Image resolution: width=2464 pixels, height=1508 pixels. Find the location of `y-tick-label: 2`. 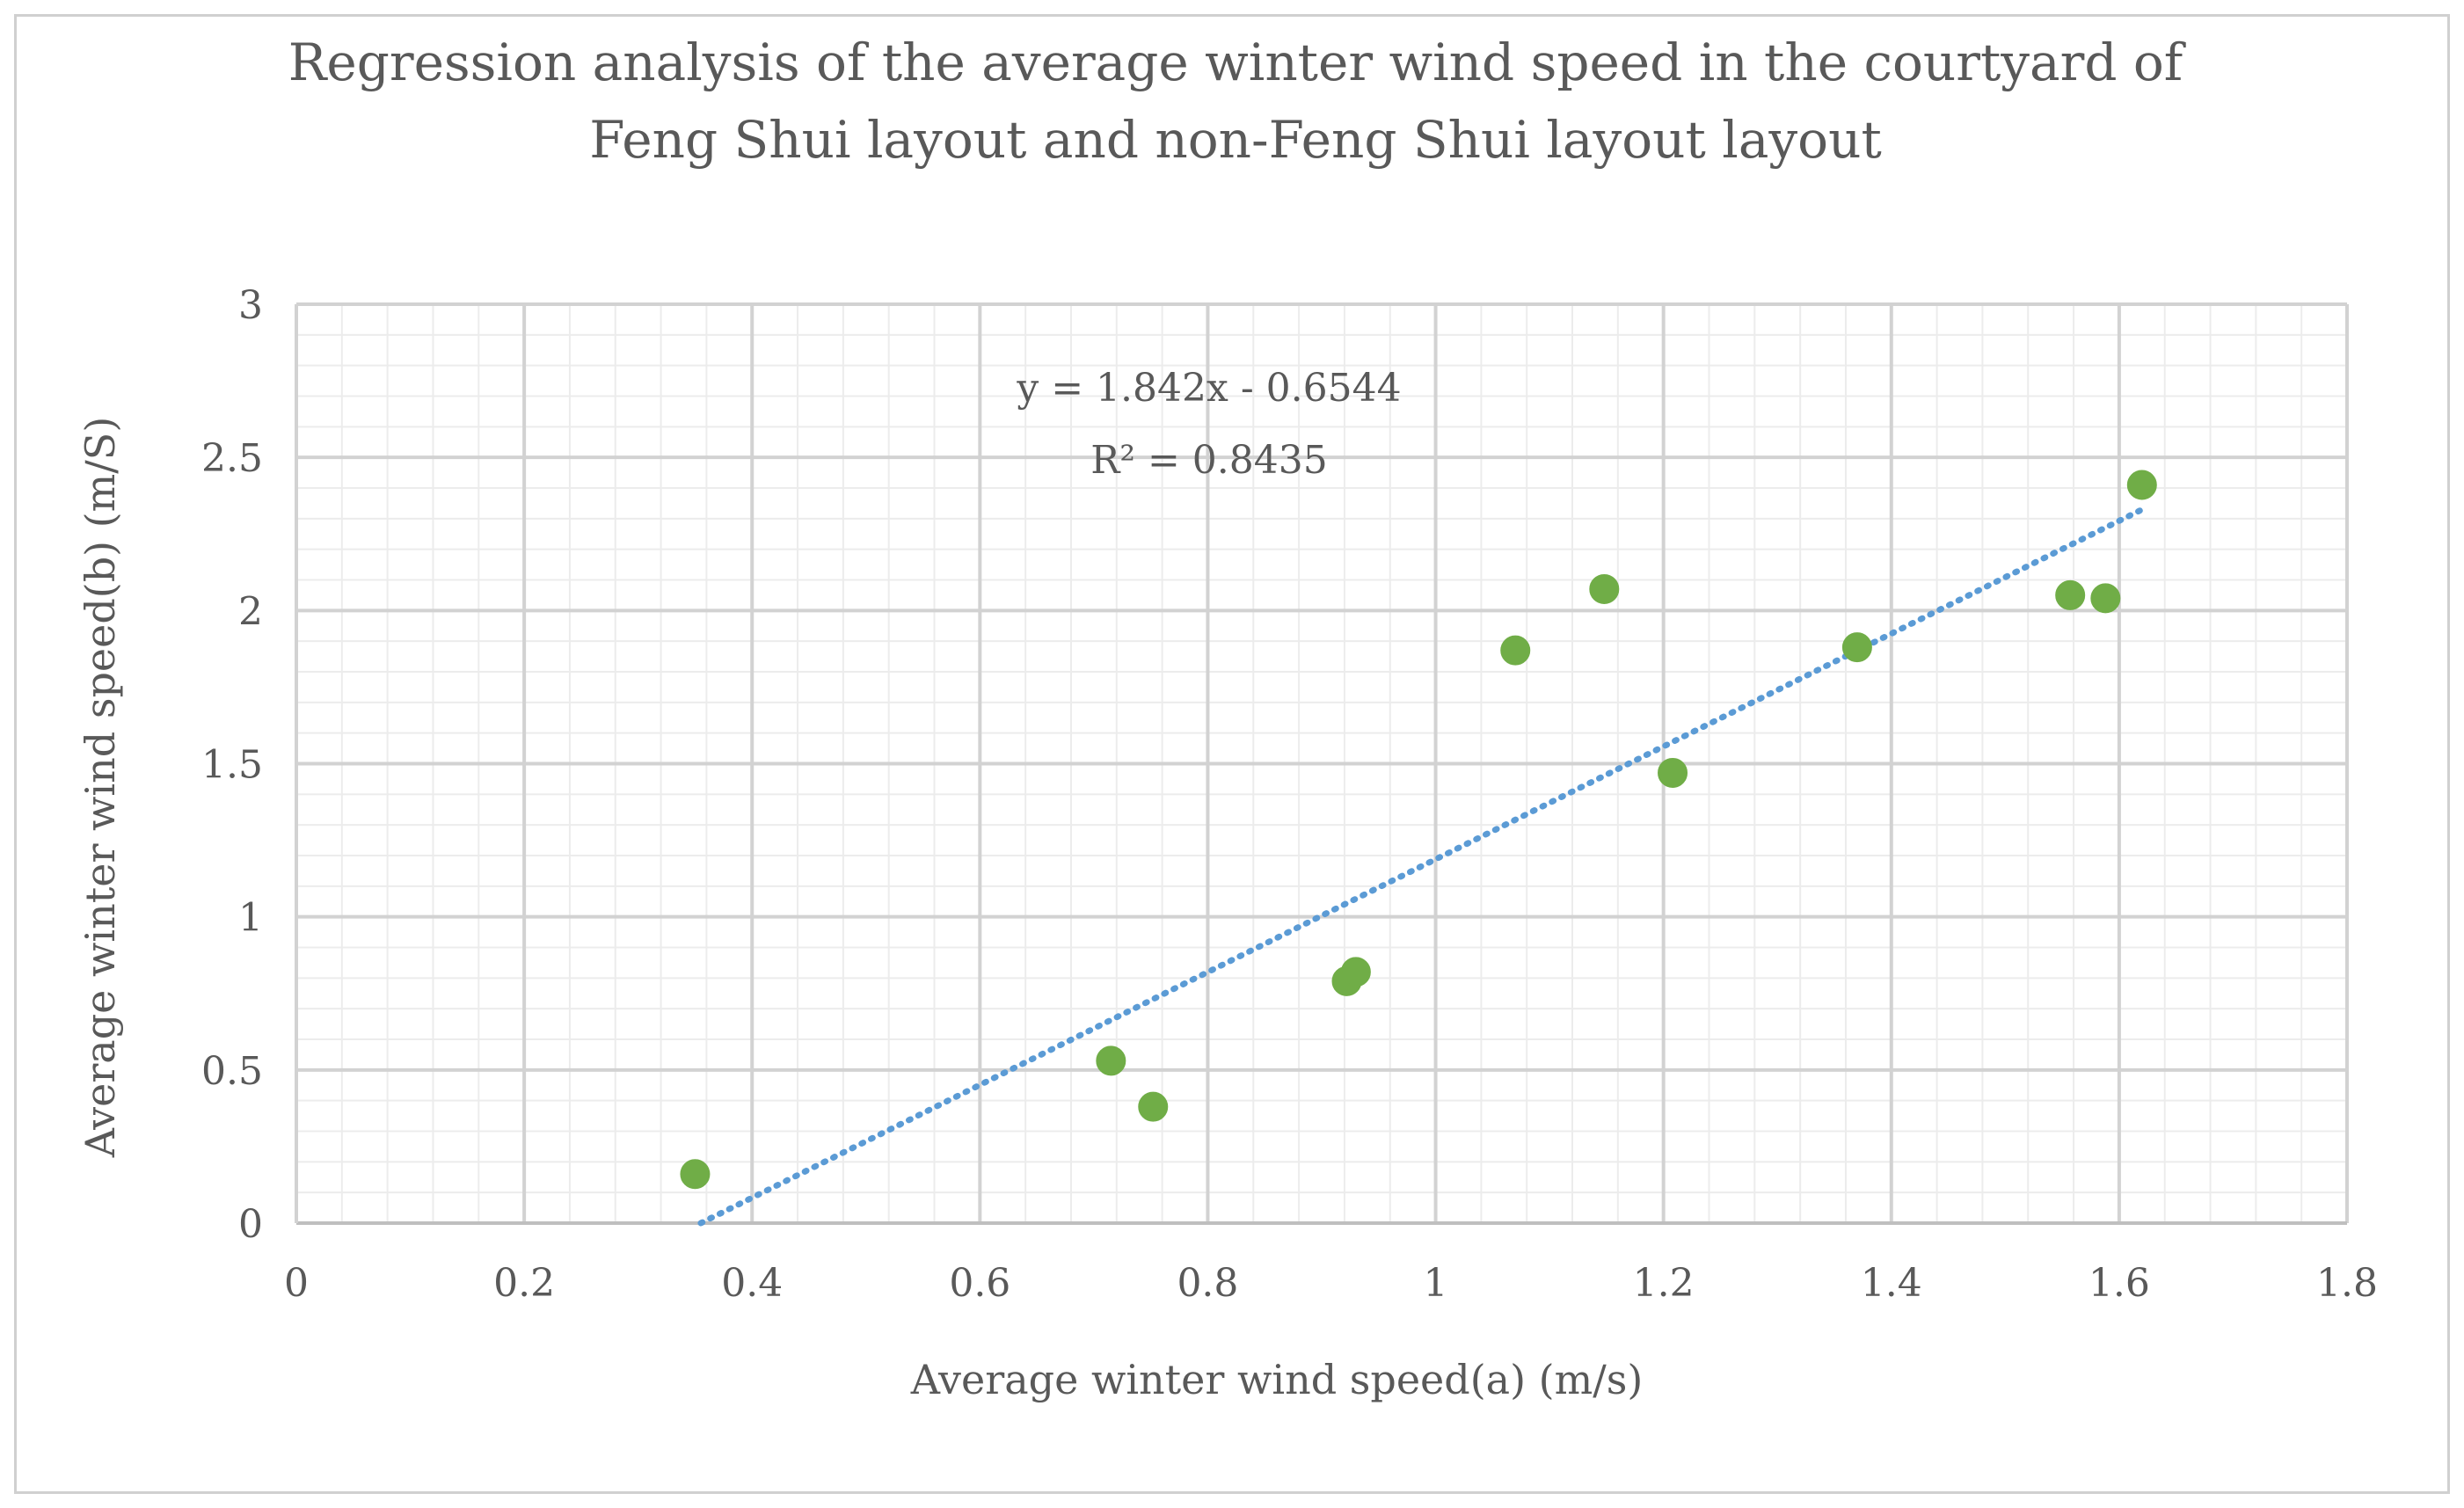

y-tick-label: 2 is located at coordinates (251, 611).